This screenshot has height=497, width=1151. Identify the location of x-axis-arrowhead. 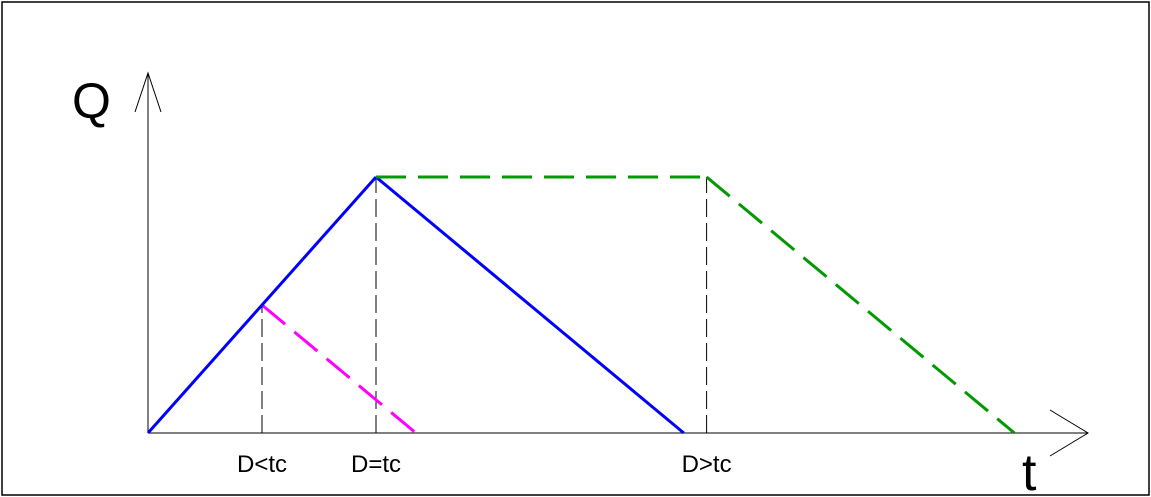
(1069, 433).